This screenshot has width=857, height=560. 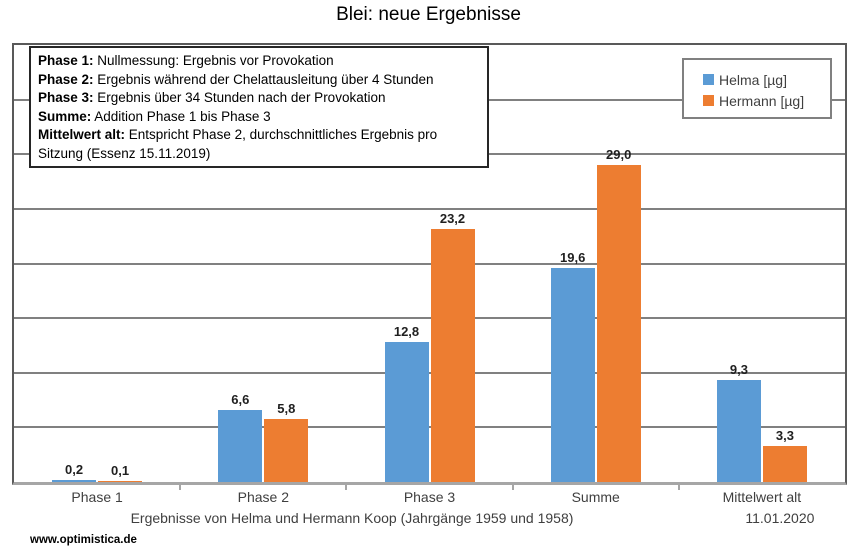 What do you see at coordinates (753, 79) in the screenshot?
I see `legend-label: Helma [µg]` at bounding box center [753, 79].